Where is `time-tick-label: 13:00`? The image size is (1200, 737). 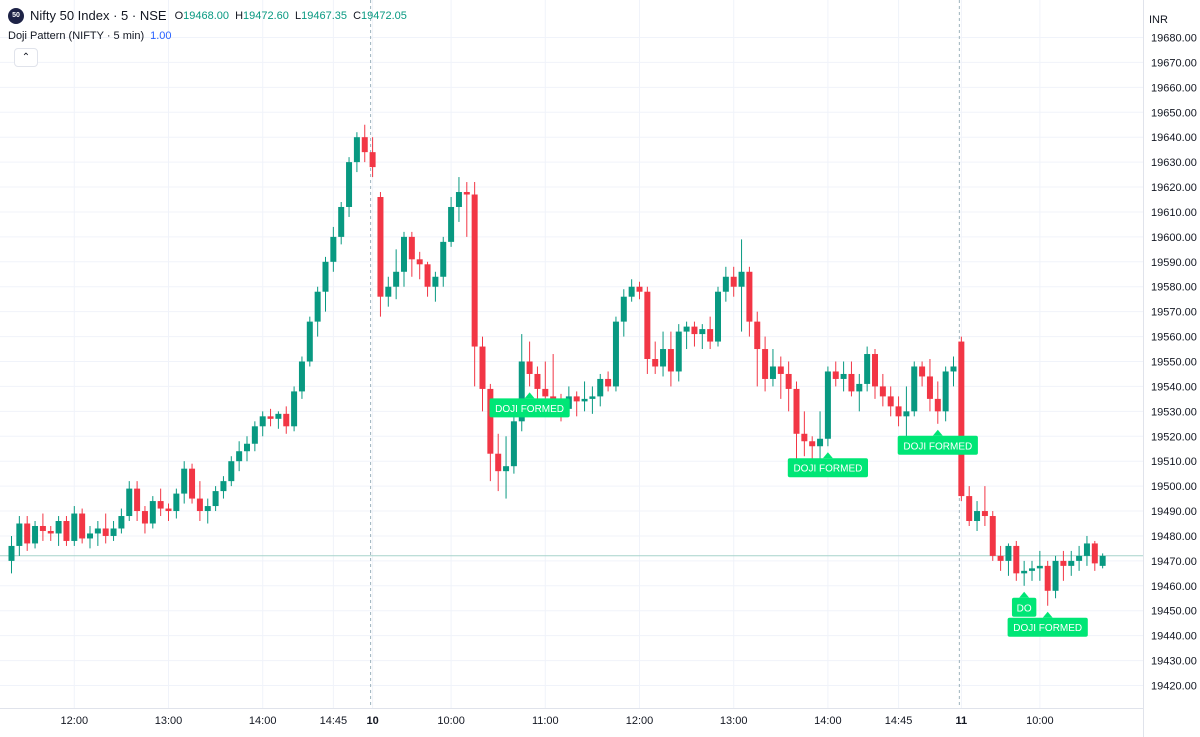 time-tick-label: 13:00 is located at coordinates (734, 721).